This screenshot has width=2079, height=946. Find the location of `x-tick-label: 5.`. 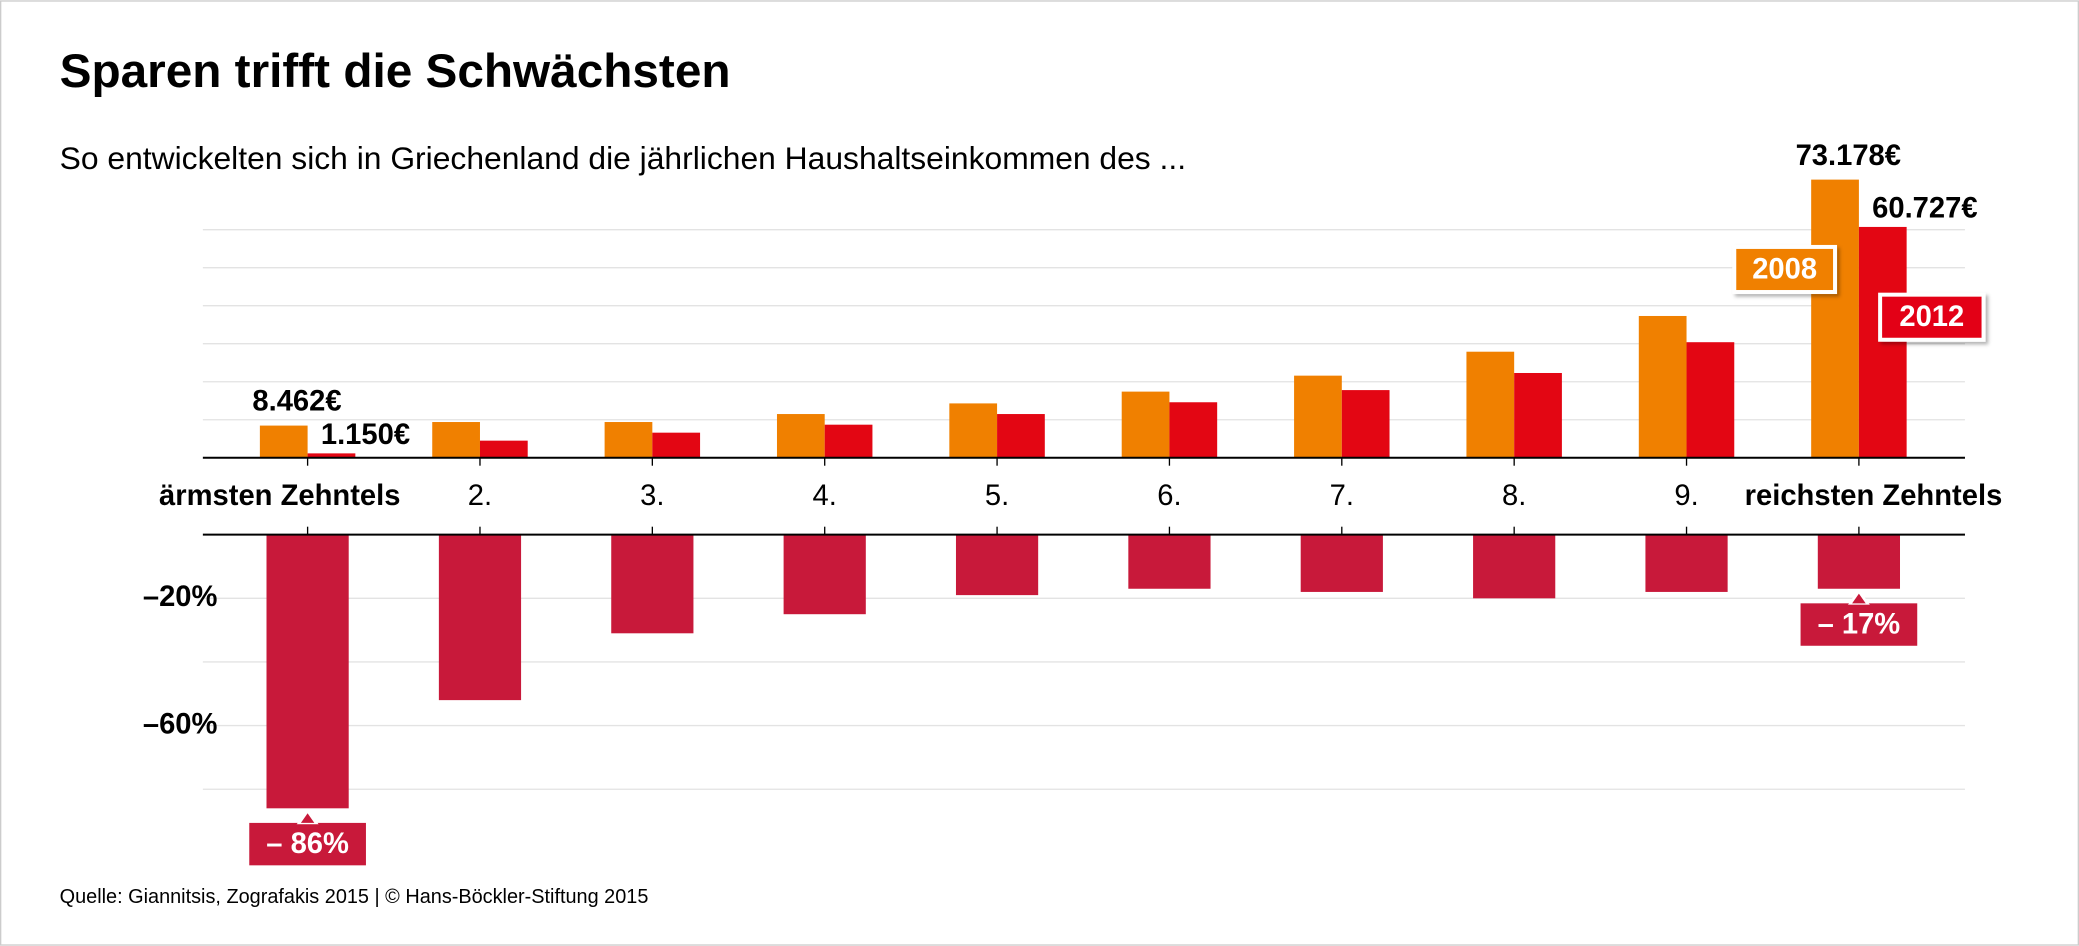

x-tick-label: 5. is located at coordinates (997, 496).